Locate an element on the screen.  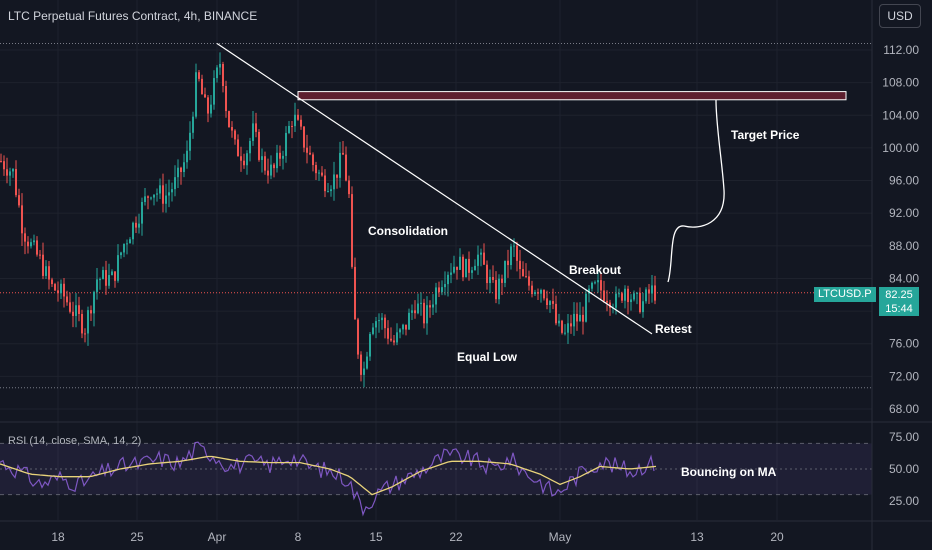
time-tick-label: 20 is located at coordinates (777, 537).